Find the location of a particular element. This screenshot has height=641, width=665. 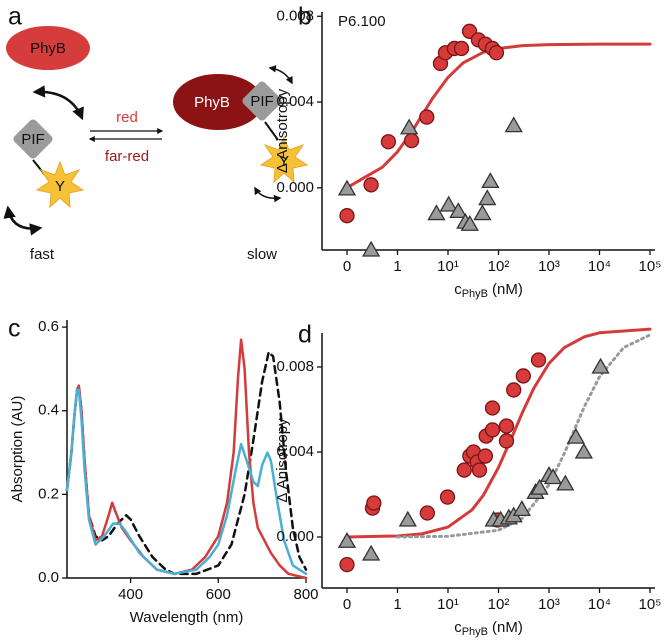

y-tick-label: 0.0 is located at coordinates (48, 577).